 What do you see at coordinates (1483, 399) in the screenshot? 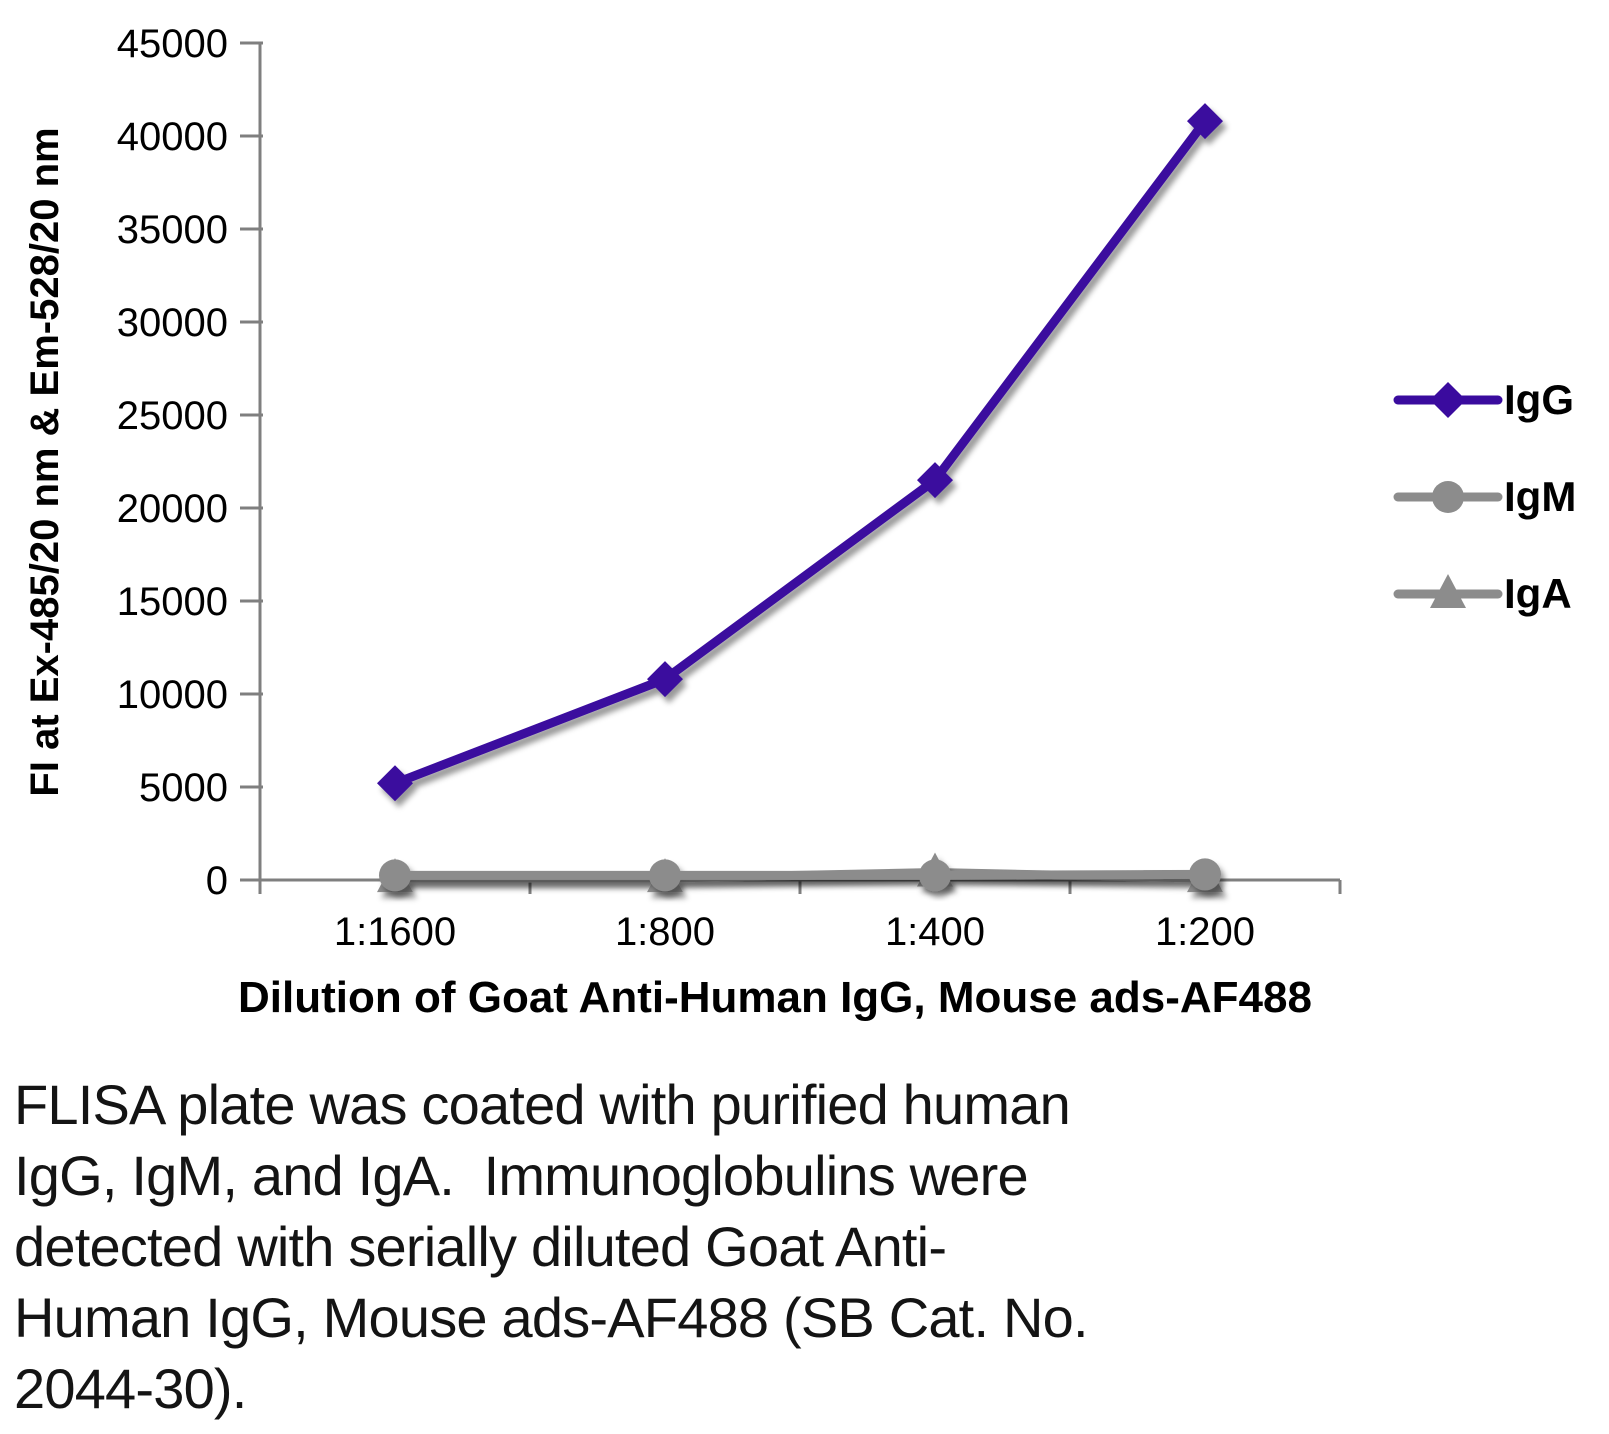
I see `legend-entry-igg: IgG` at bounding box center [1483, 399].